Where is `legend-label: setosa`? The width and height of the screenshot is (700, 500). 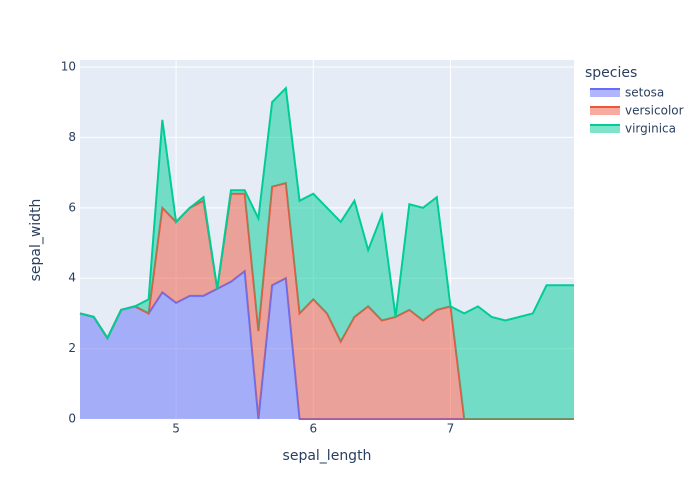 legend-label: setosa is located at coordinates (644, 93).